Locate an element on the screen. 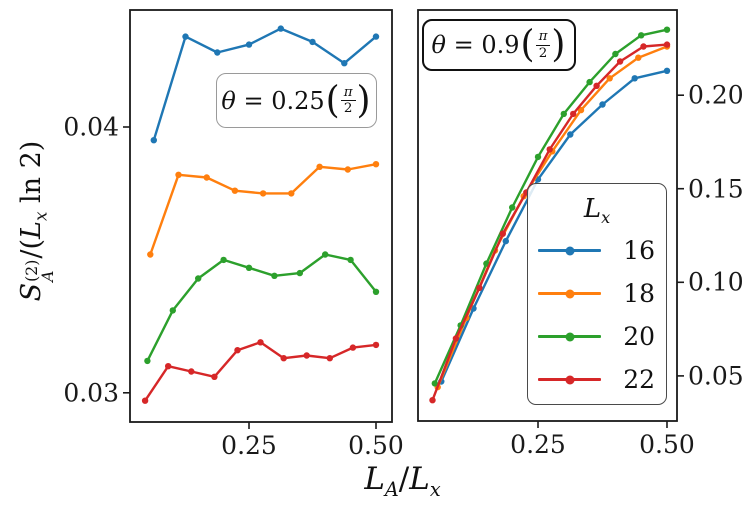  series-line-Lx-18-left is located at coordinates (263, 209).